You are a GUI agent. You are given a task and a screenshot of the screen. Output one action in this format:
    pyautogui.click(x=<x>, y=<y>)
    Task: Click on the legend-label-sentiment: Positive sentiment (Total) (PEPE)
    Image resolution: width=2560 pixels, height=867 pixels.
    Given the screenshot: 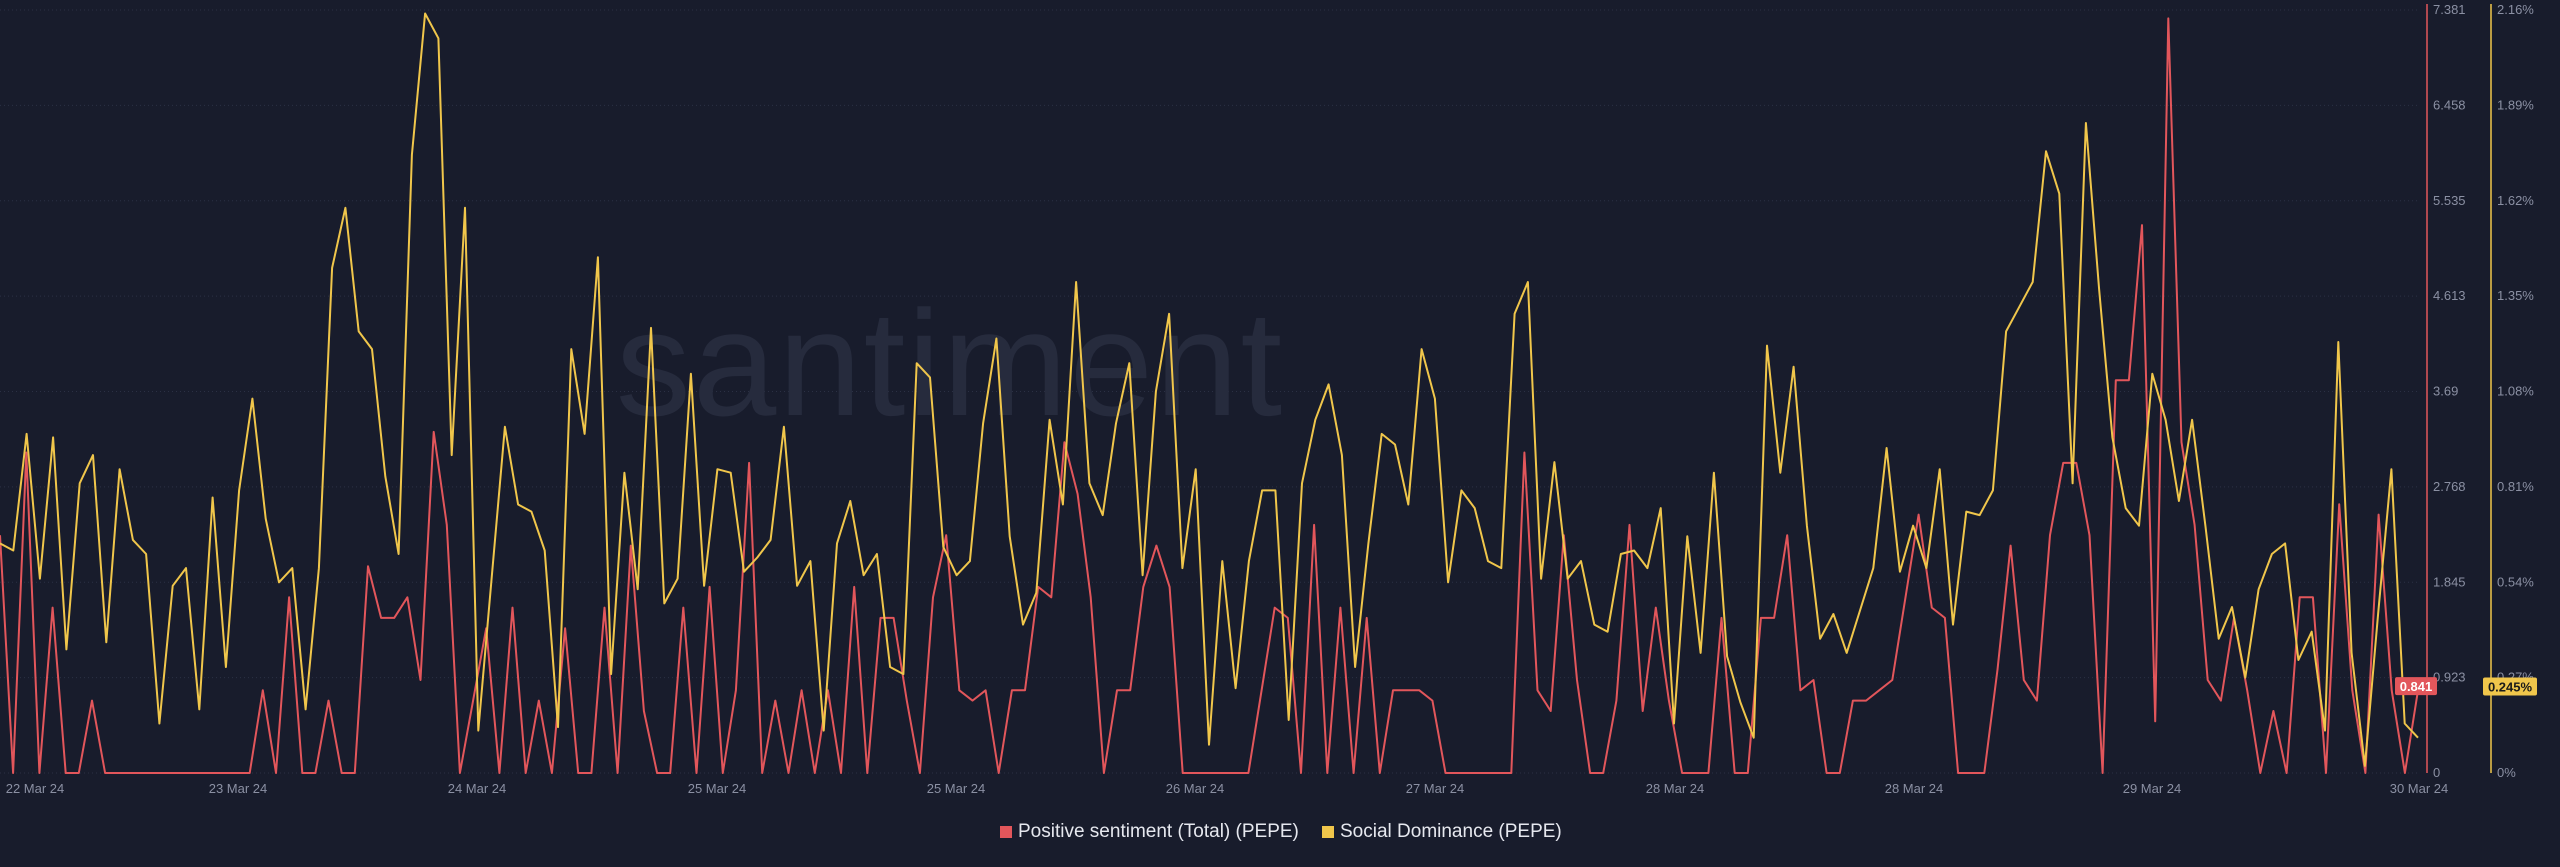 What is the action you would take?
    pyautogui.click(x=1158, y=831)
    